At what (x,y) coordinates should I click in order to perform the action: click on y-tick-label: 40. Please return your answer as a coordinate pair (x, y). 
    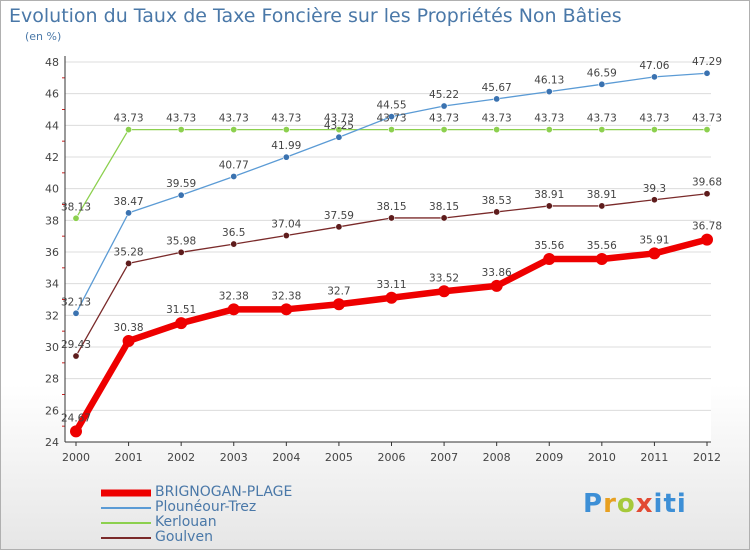
    Looking at the image, I should click on (52, 189).